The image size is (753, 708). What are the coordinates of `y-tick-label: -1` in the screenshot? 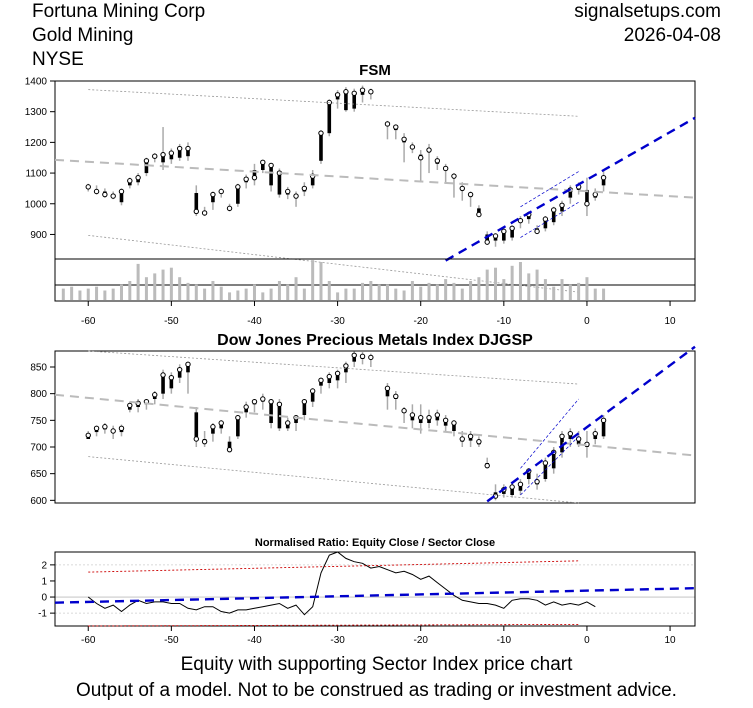 It's located at (42, 614).